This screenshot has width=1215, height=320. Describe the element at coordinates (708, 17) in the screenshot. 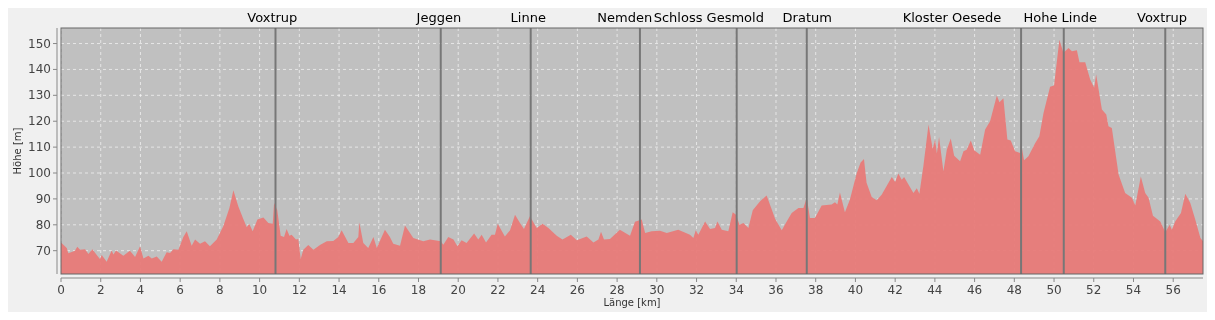

I see `ref-line-label: Schloss Gesmold` at that location.